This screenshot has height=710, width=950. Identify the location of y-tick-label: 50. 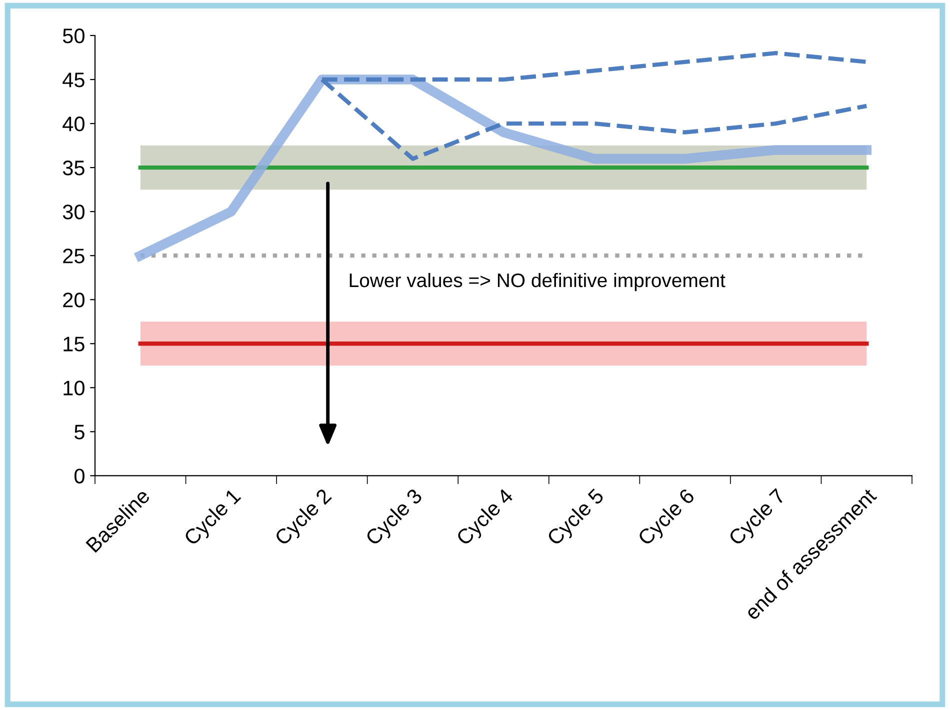
(73, 36).